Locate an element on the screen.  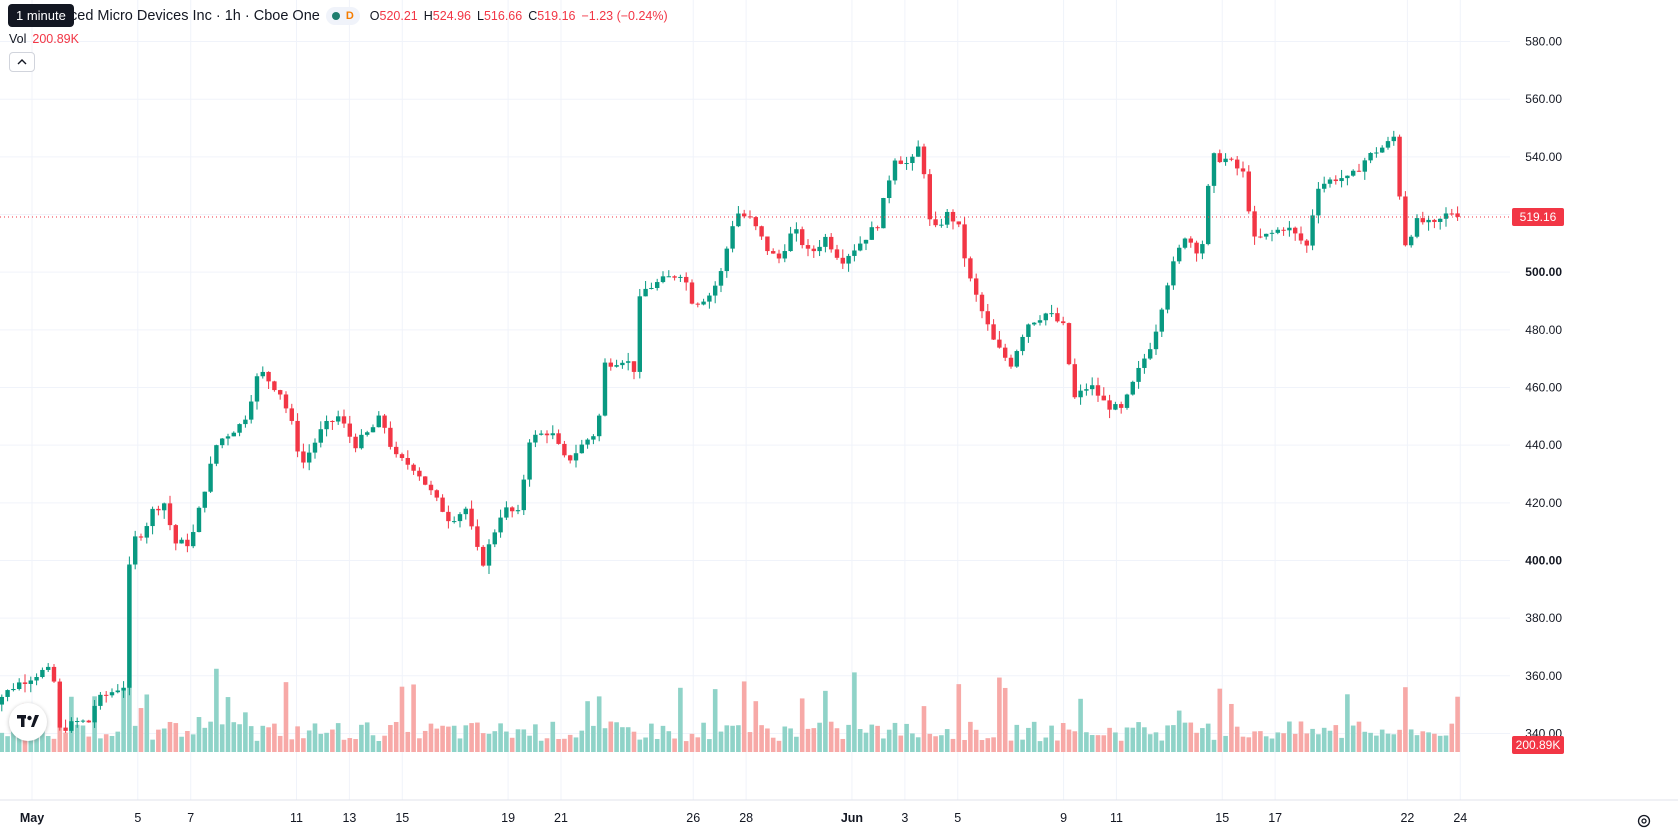
symbol-title: ced Micro Devices Inc · 1h · Cboe One is located at coordinates (195, 16).